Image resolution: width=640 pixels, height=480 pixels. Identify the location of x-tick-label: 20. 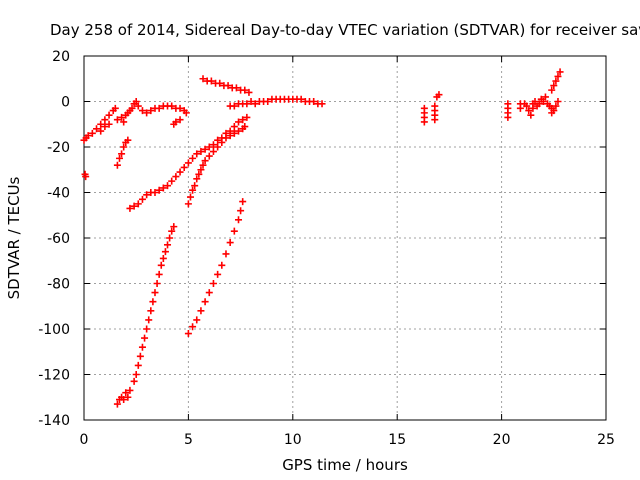
(502, 440).